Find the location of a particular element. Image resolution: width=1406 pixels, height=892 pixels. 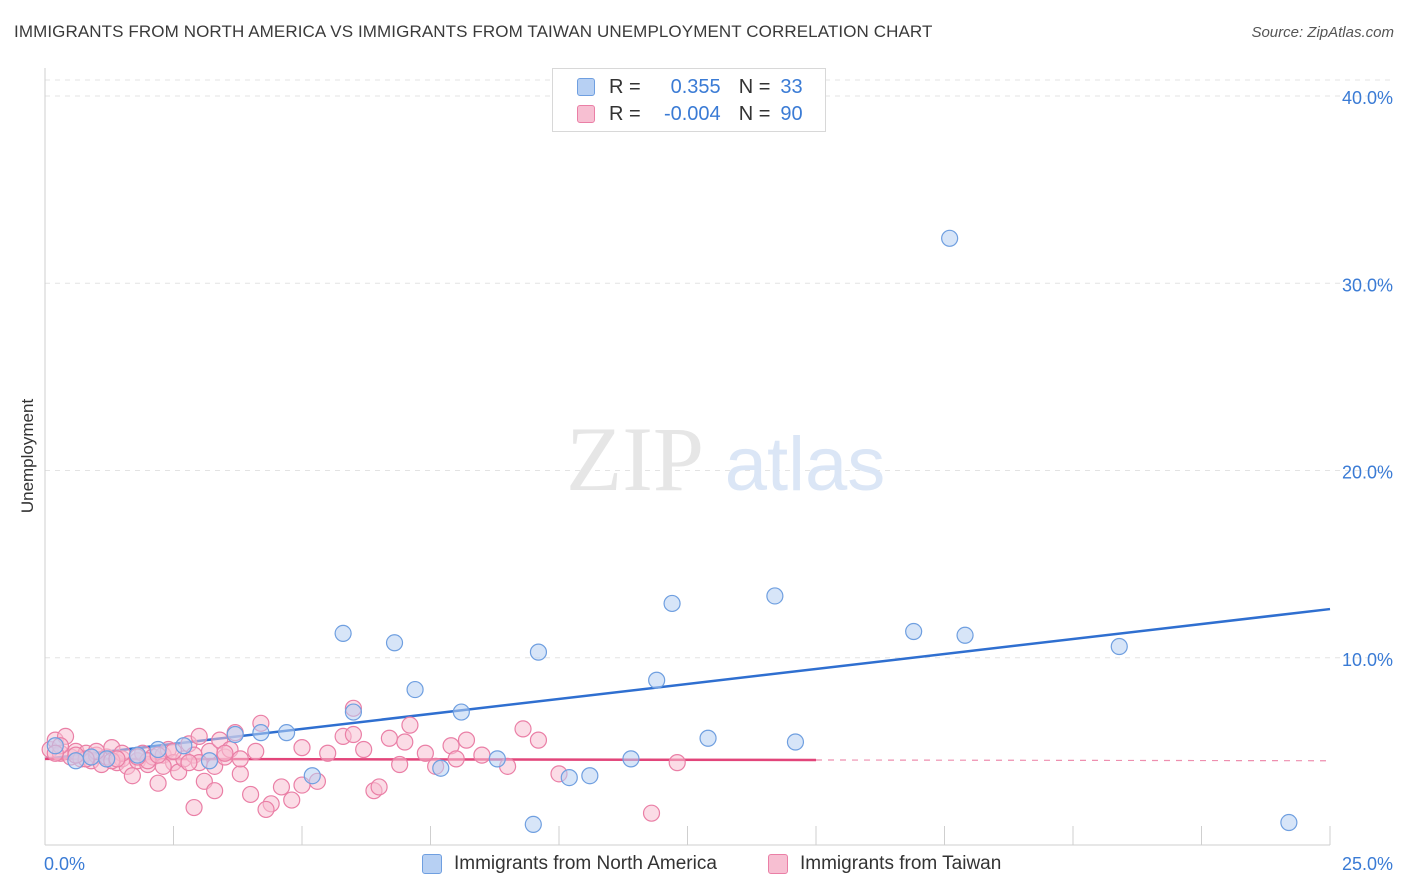

y-tick-label: 30.0% is located at coordinates (1367, 285).